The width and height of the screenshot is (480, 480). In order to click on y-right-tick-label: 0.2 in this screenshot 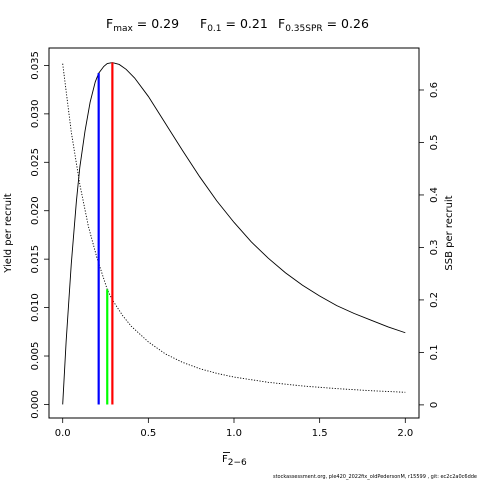, I will do `click(434, 300)`.